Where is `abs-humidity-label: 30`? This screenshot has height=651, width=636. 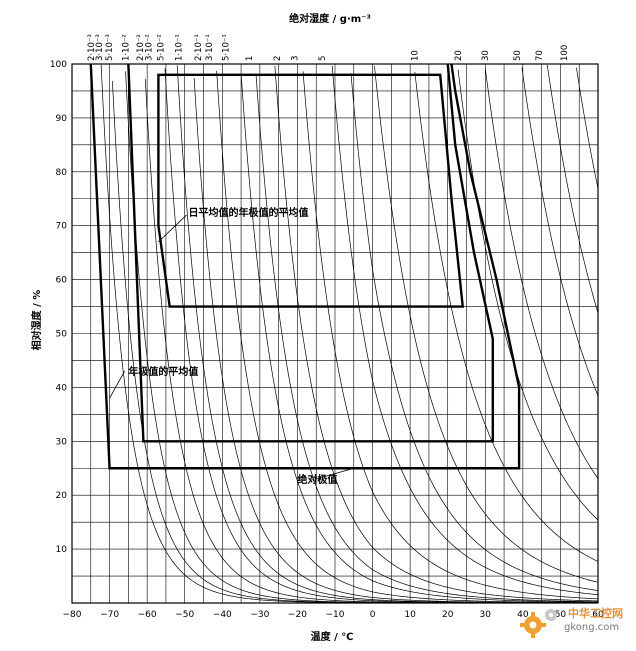 abs-humidity-label: 30 is located at coordinates (486, 55).